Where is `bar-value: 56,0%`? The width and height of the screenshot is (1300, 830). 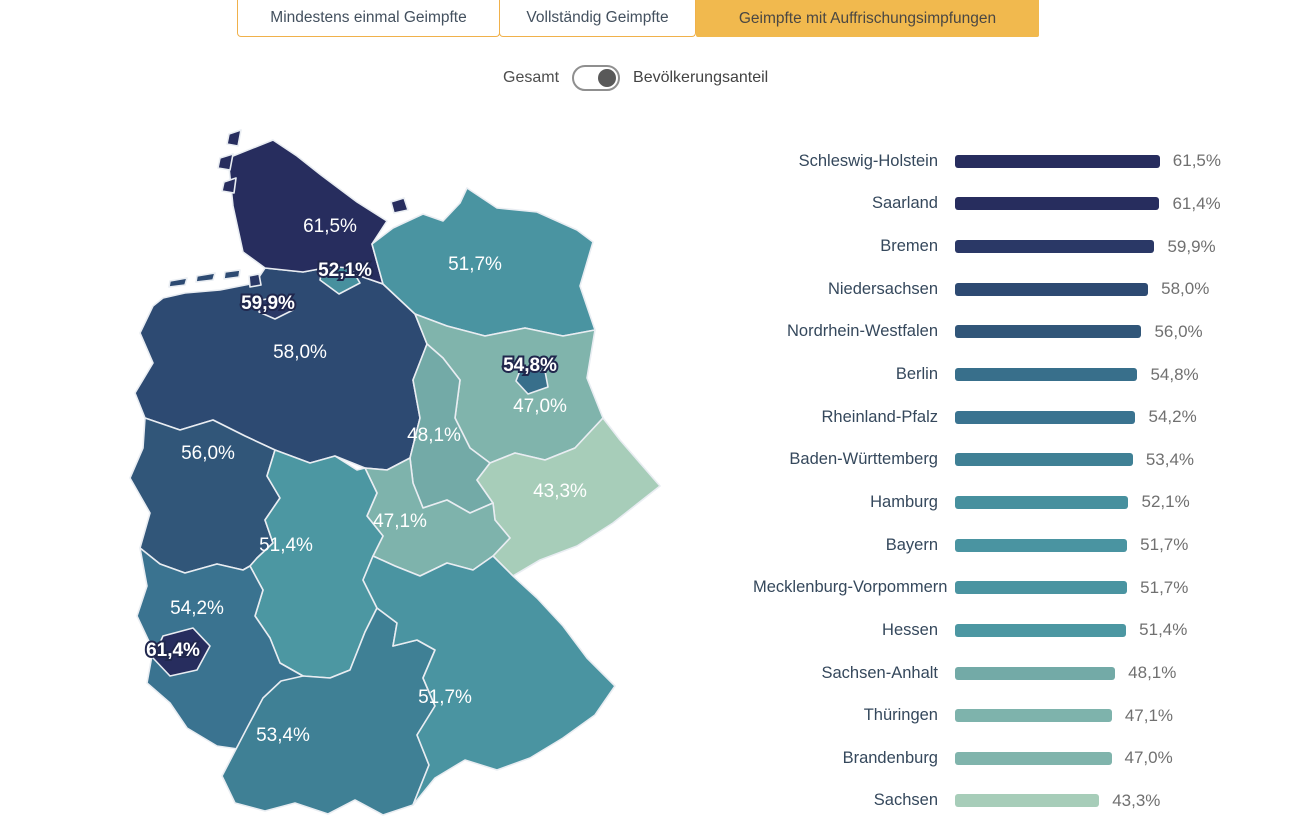 bar-value: 56,0% is located at coordinates (1178, 331).